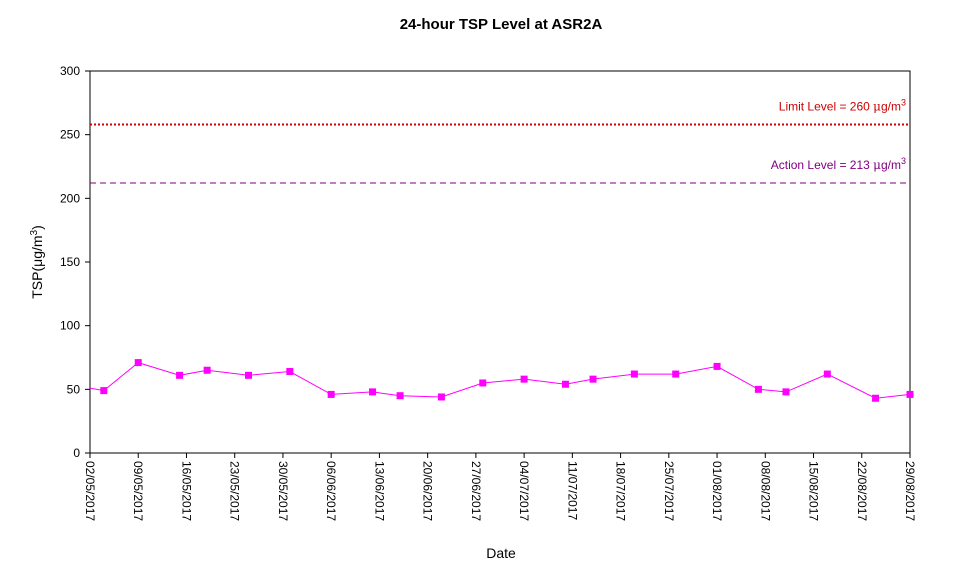 The image size is (972, 588). Describe the element at coordinates (717, 491) in the screenshot. I see `x-tick-label: 01/08/2017` at that location.